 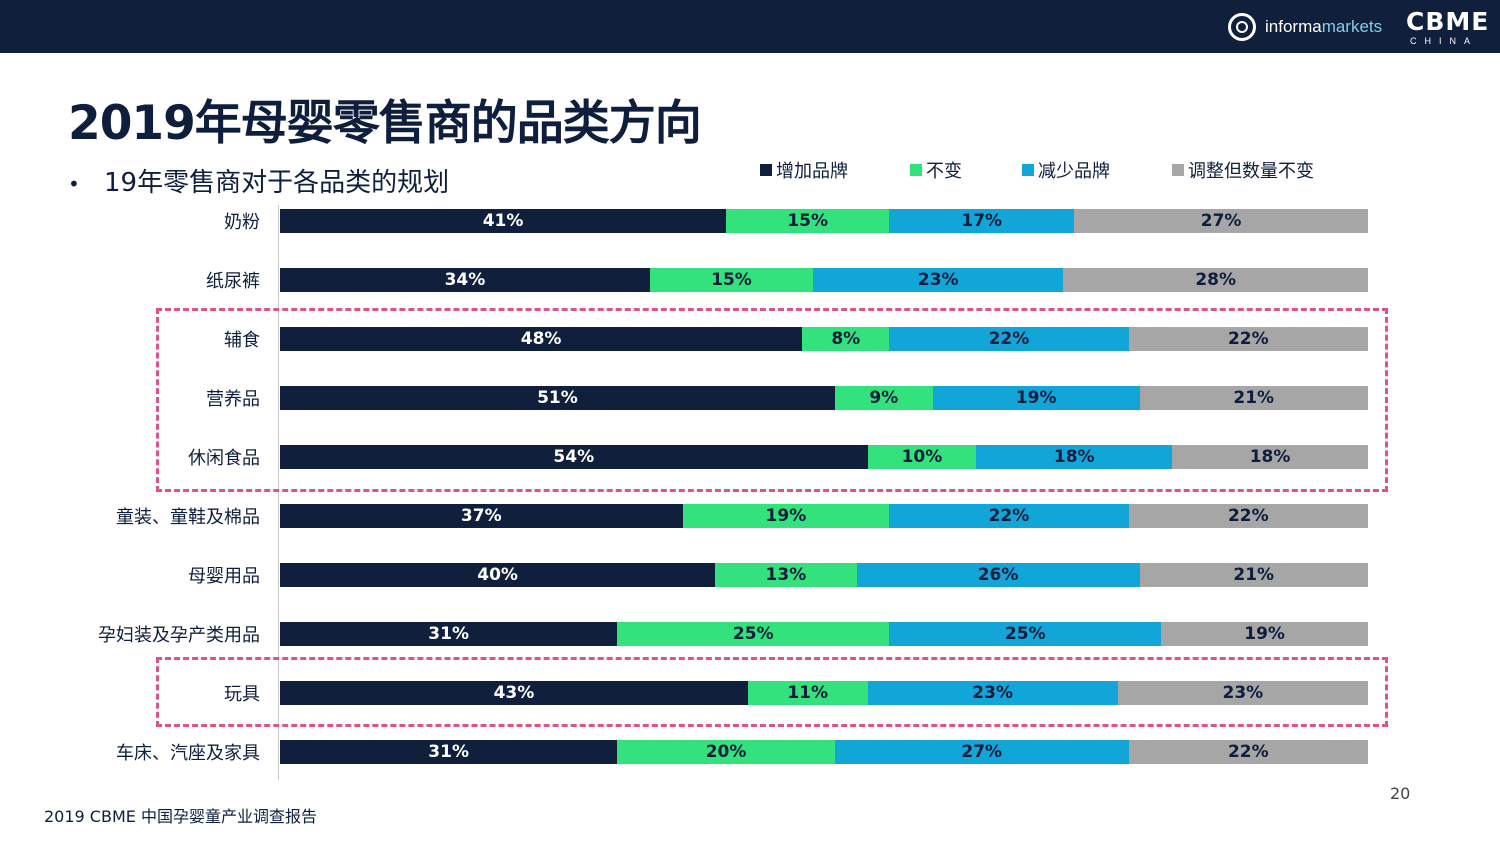 What do you see at coordinates (1448, 21) in the screenshot?
I see `cbme-logo-text: CBME` at bounding box center [1448, 21].